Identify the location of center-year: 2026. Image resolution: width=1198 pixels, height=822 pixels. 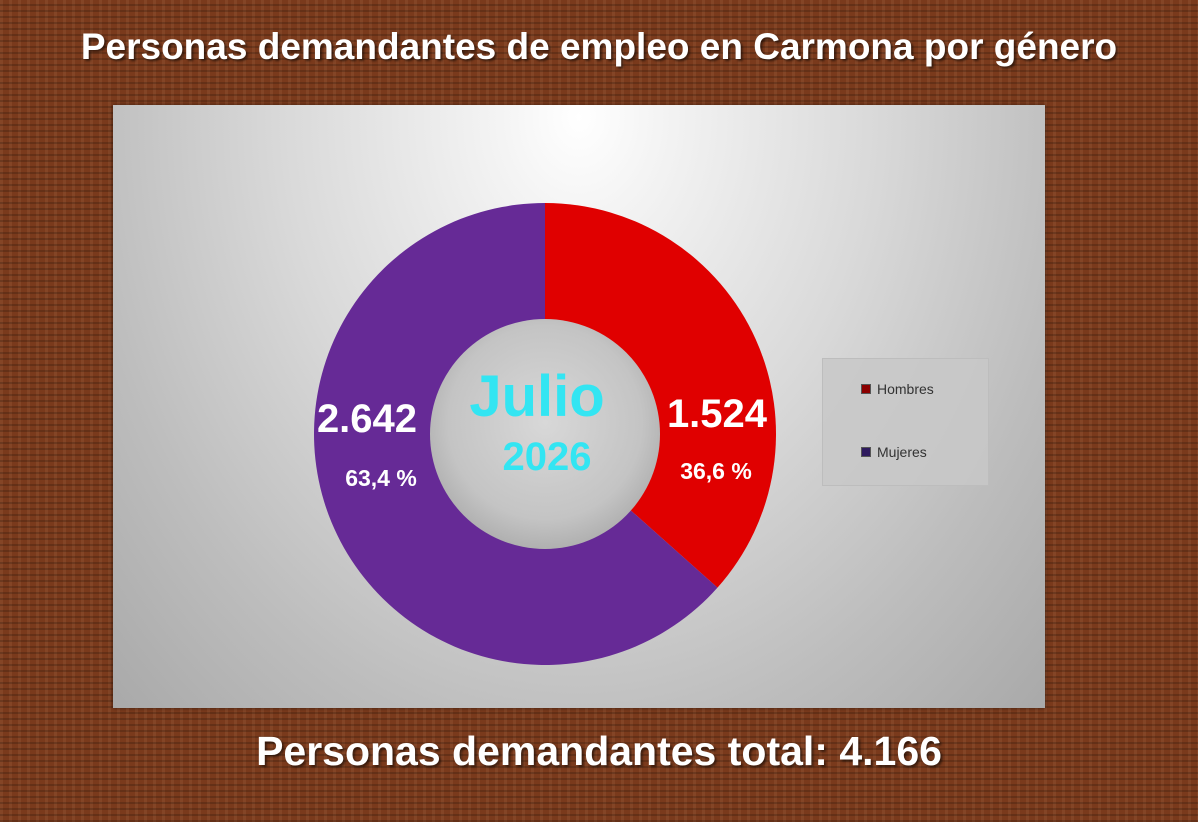
(547, 457).